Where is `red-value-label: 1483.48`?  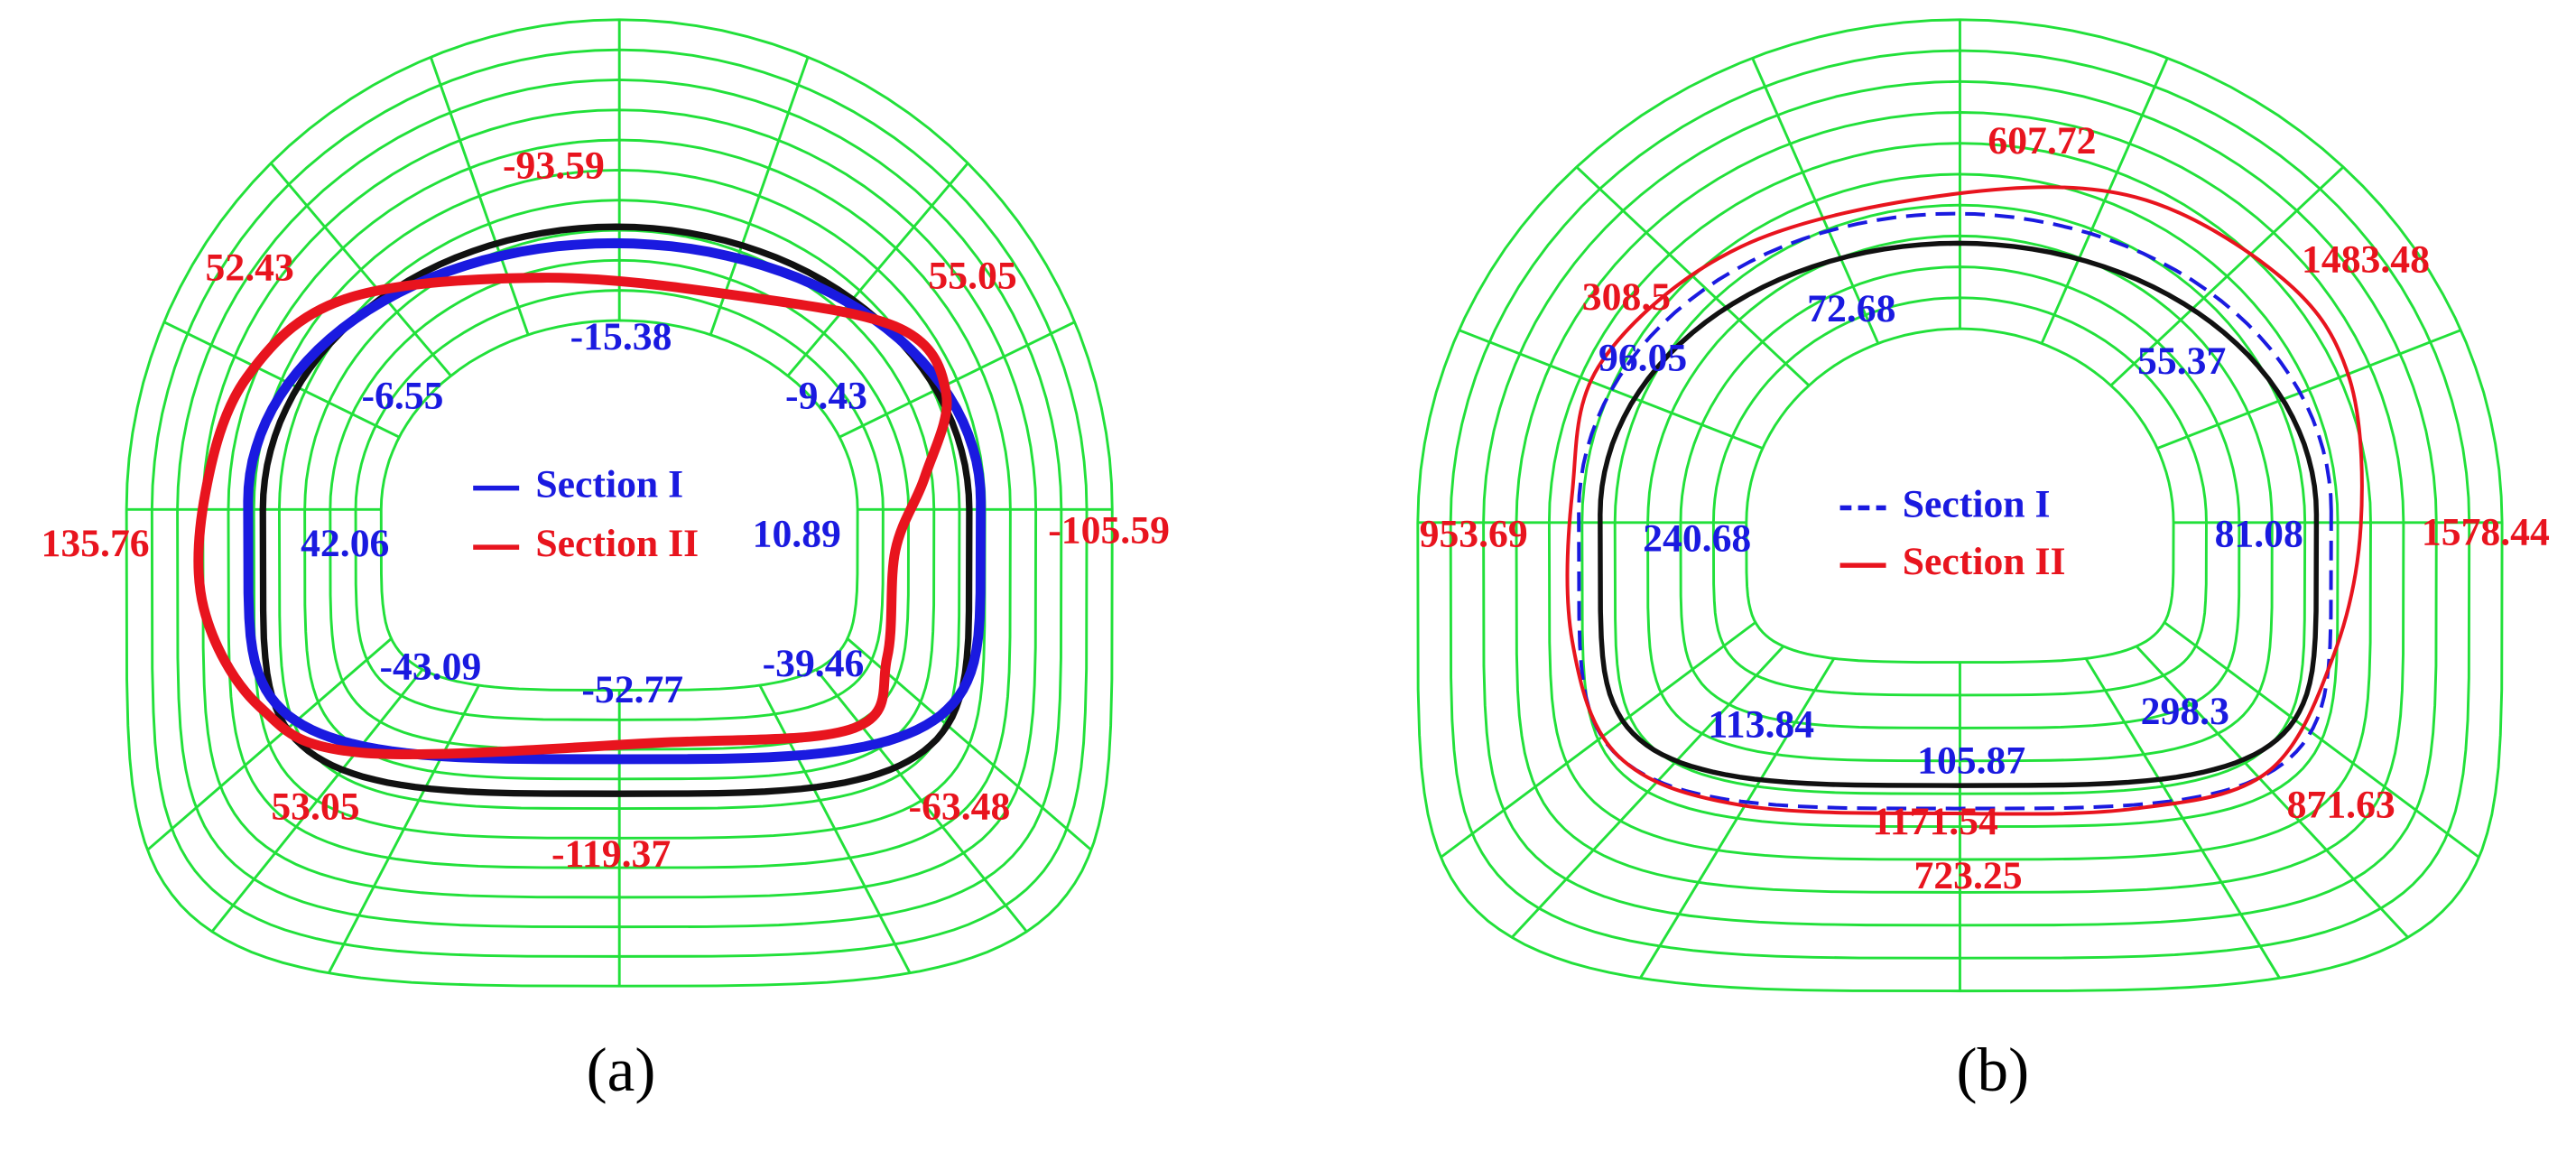
red-value-label: 1483.48 is located at coordinates (2366, 259).